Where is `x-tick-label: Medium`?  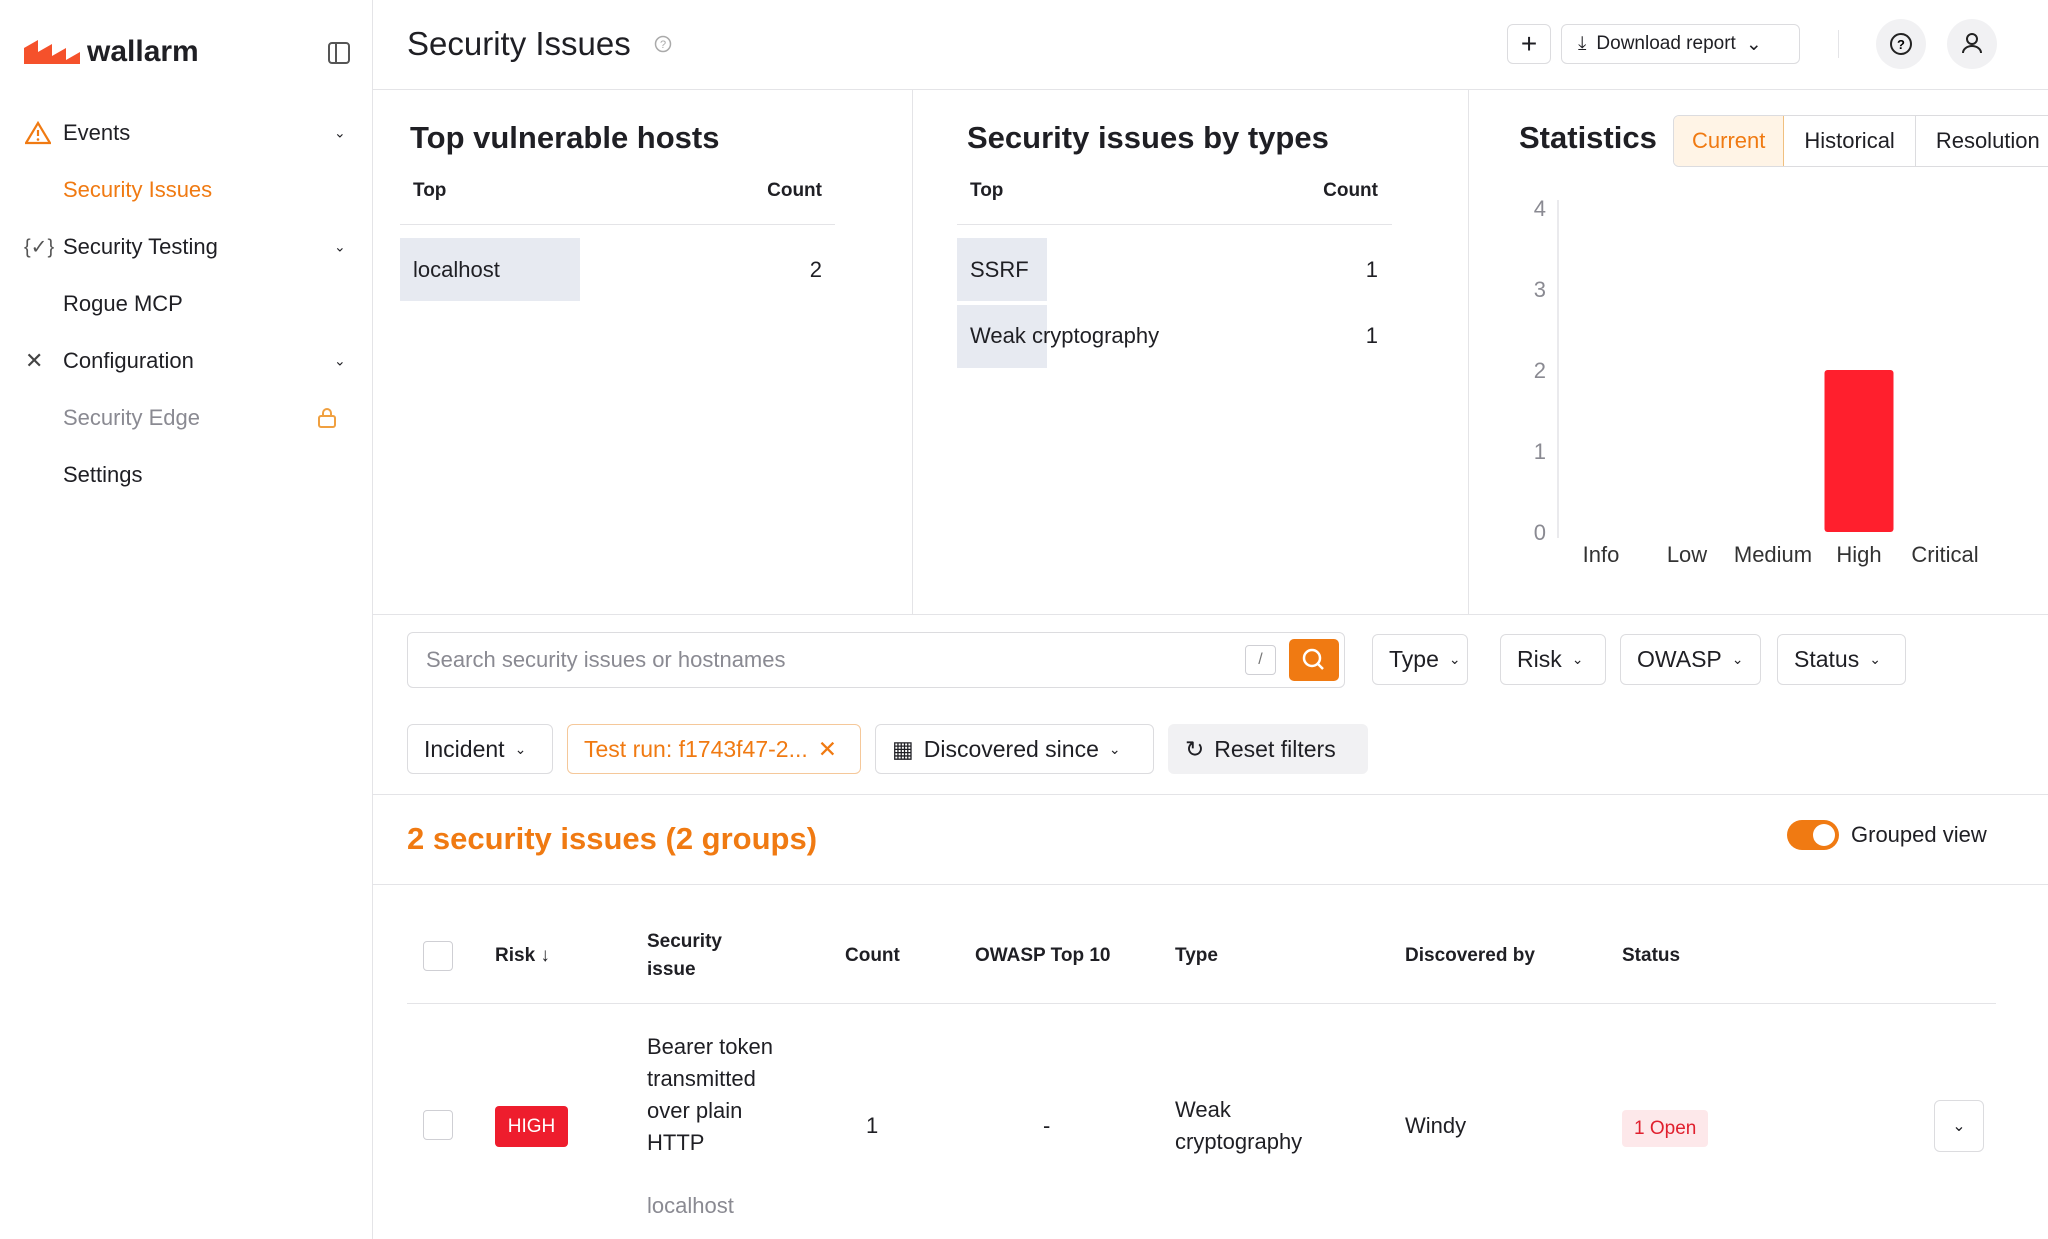 x-tick-label: Medium is located at coordinates (1773, 554).